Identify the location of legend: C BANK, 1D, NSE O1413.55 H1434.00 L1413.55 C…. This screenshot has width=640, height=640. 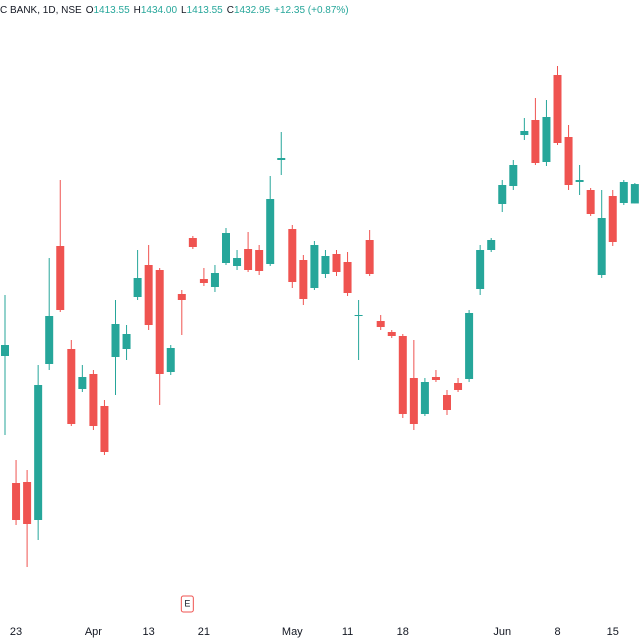
(174, 10).